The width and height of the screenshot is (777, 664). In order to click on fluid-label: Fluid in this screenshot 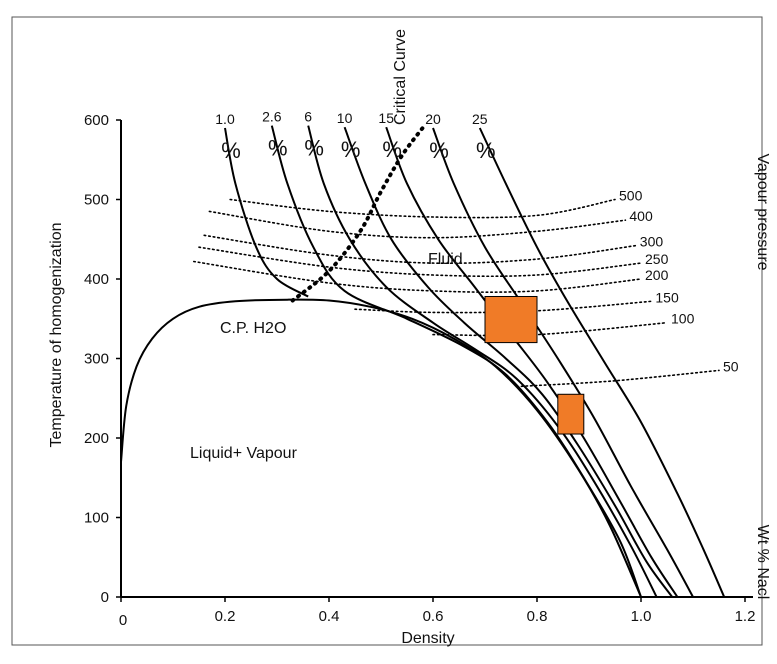, I will do `click(445, 259)`.